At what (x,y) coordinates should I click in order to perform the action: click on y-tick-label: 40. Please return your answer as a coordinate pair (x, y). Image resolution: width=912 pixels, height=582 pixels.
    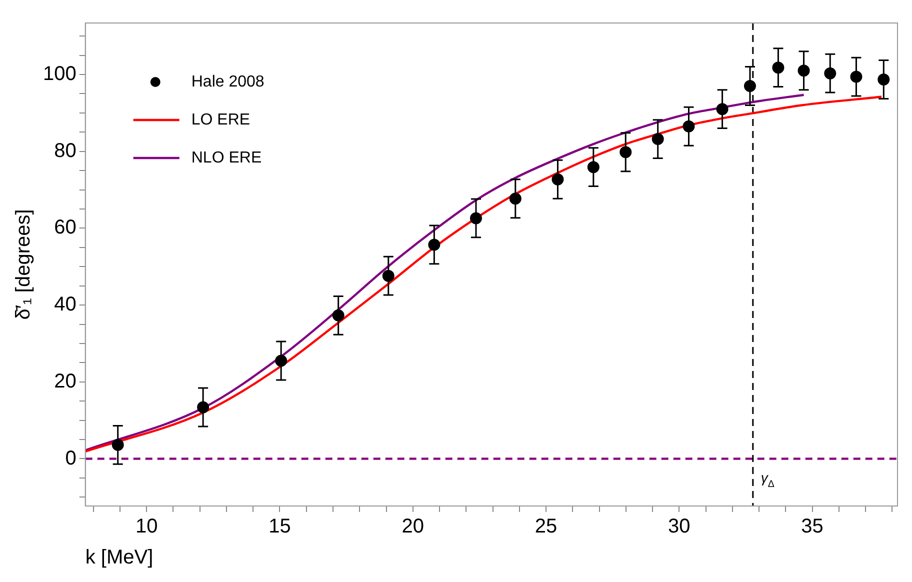
    Looking at the image, I should click on (65, 305).